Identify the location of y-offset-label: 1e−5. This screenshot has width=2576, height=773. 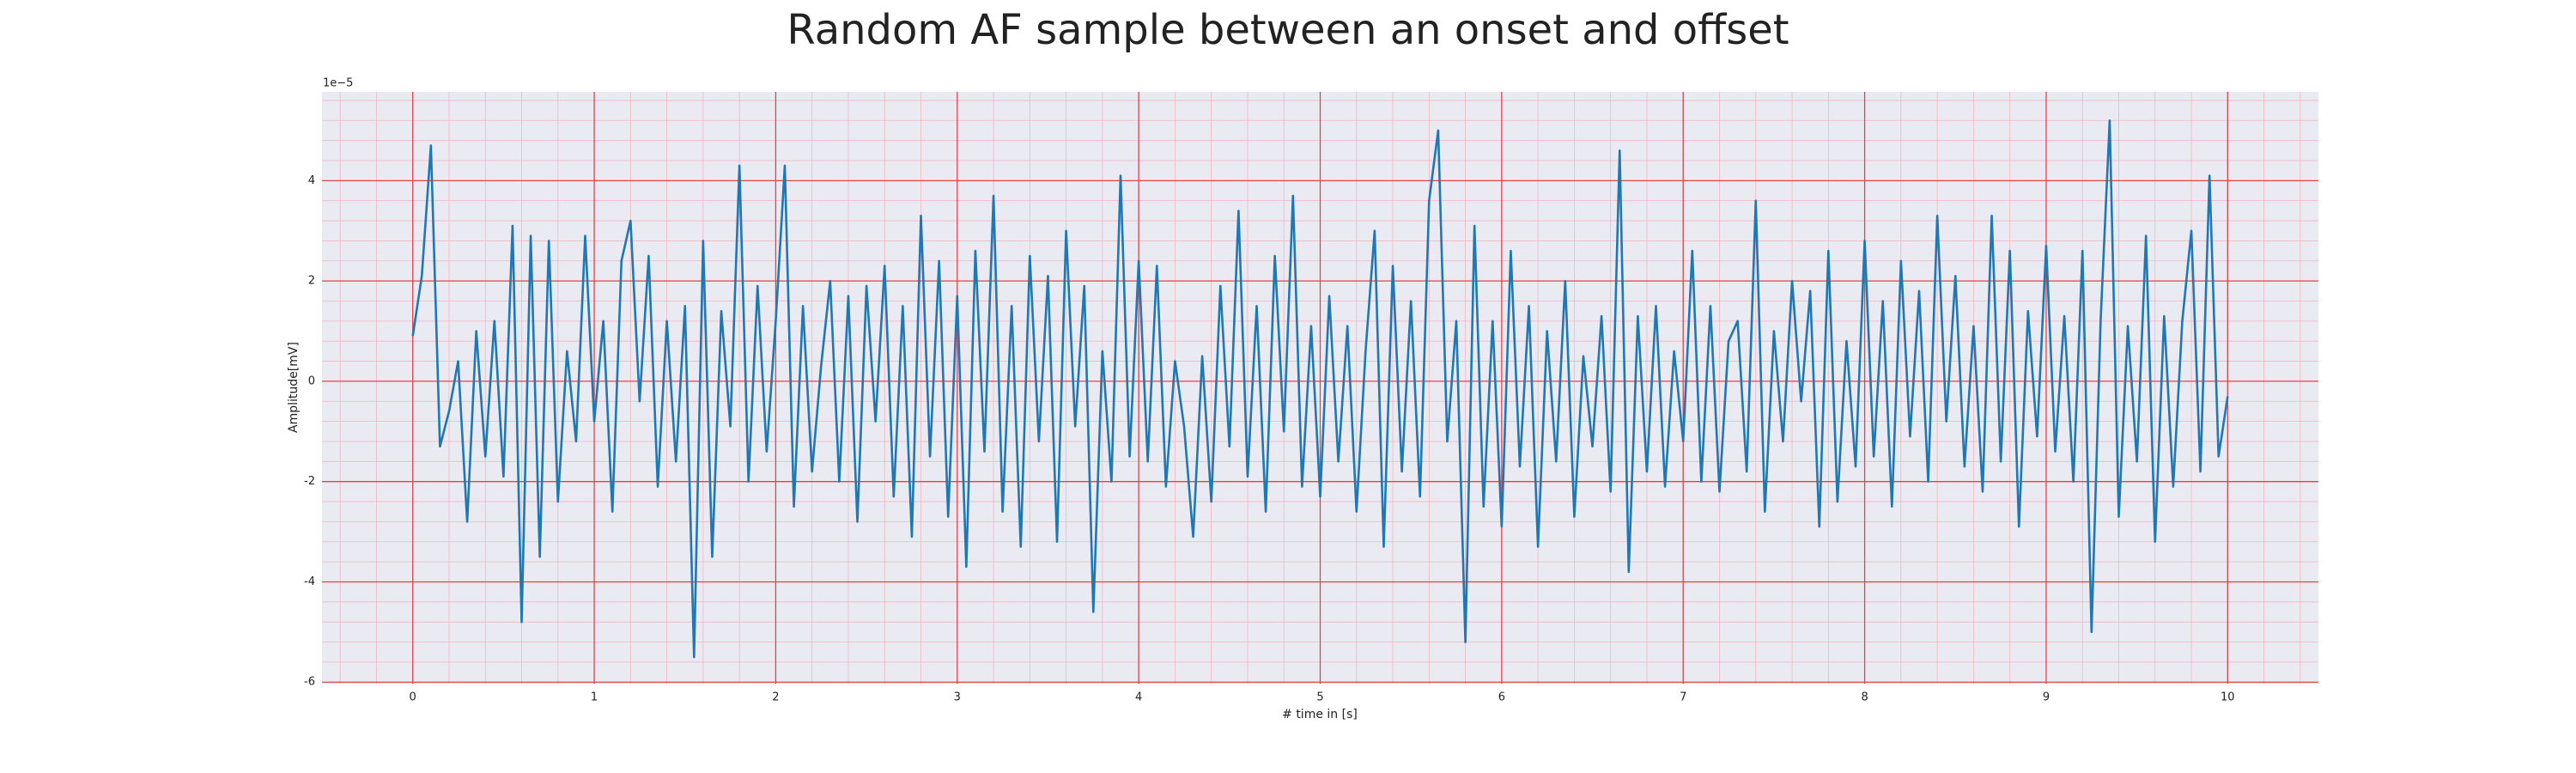
(338, 83).